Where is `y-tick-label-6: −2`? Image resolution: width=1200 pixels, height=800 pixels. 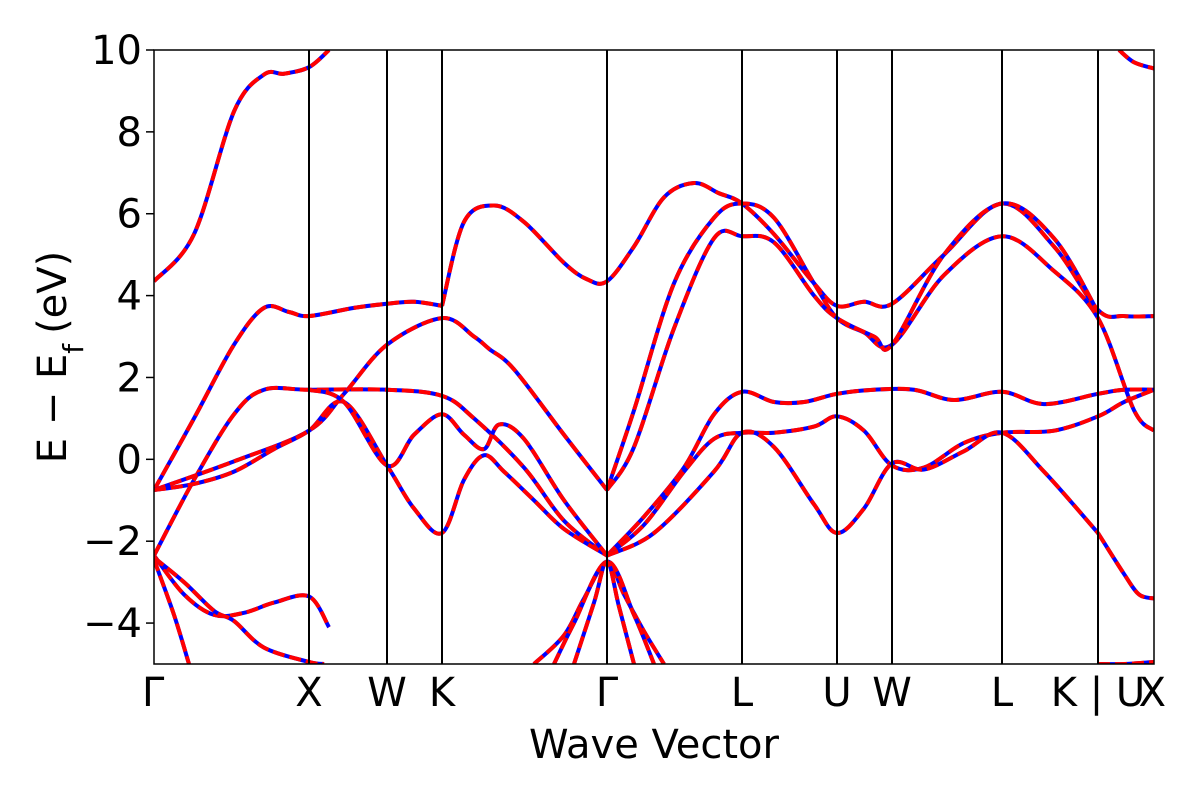
y-tick-label-6: −2 is located at coordinates (112, 542).